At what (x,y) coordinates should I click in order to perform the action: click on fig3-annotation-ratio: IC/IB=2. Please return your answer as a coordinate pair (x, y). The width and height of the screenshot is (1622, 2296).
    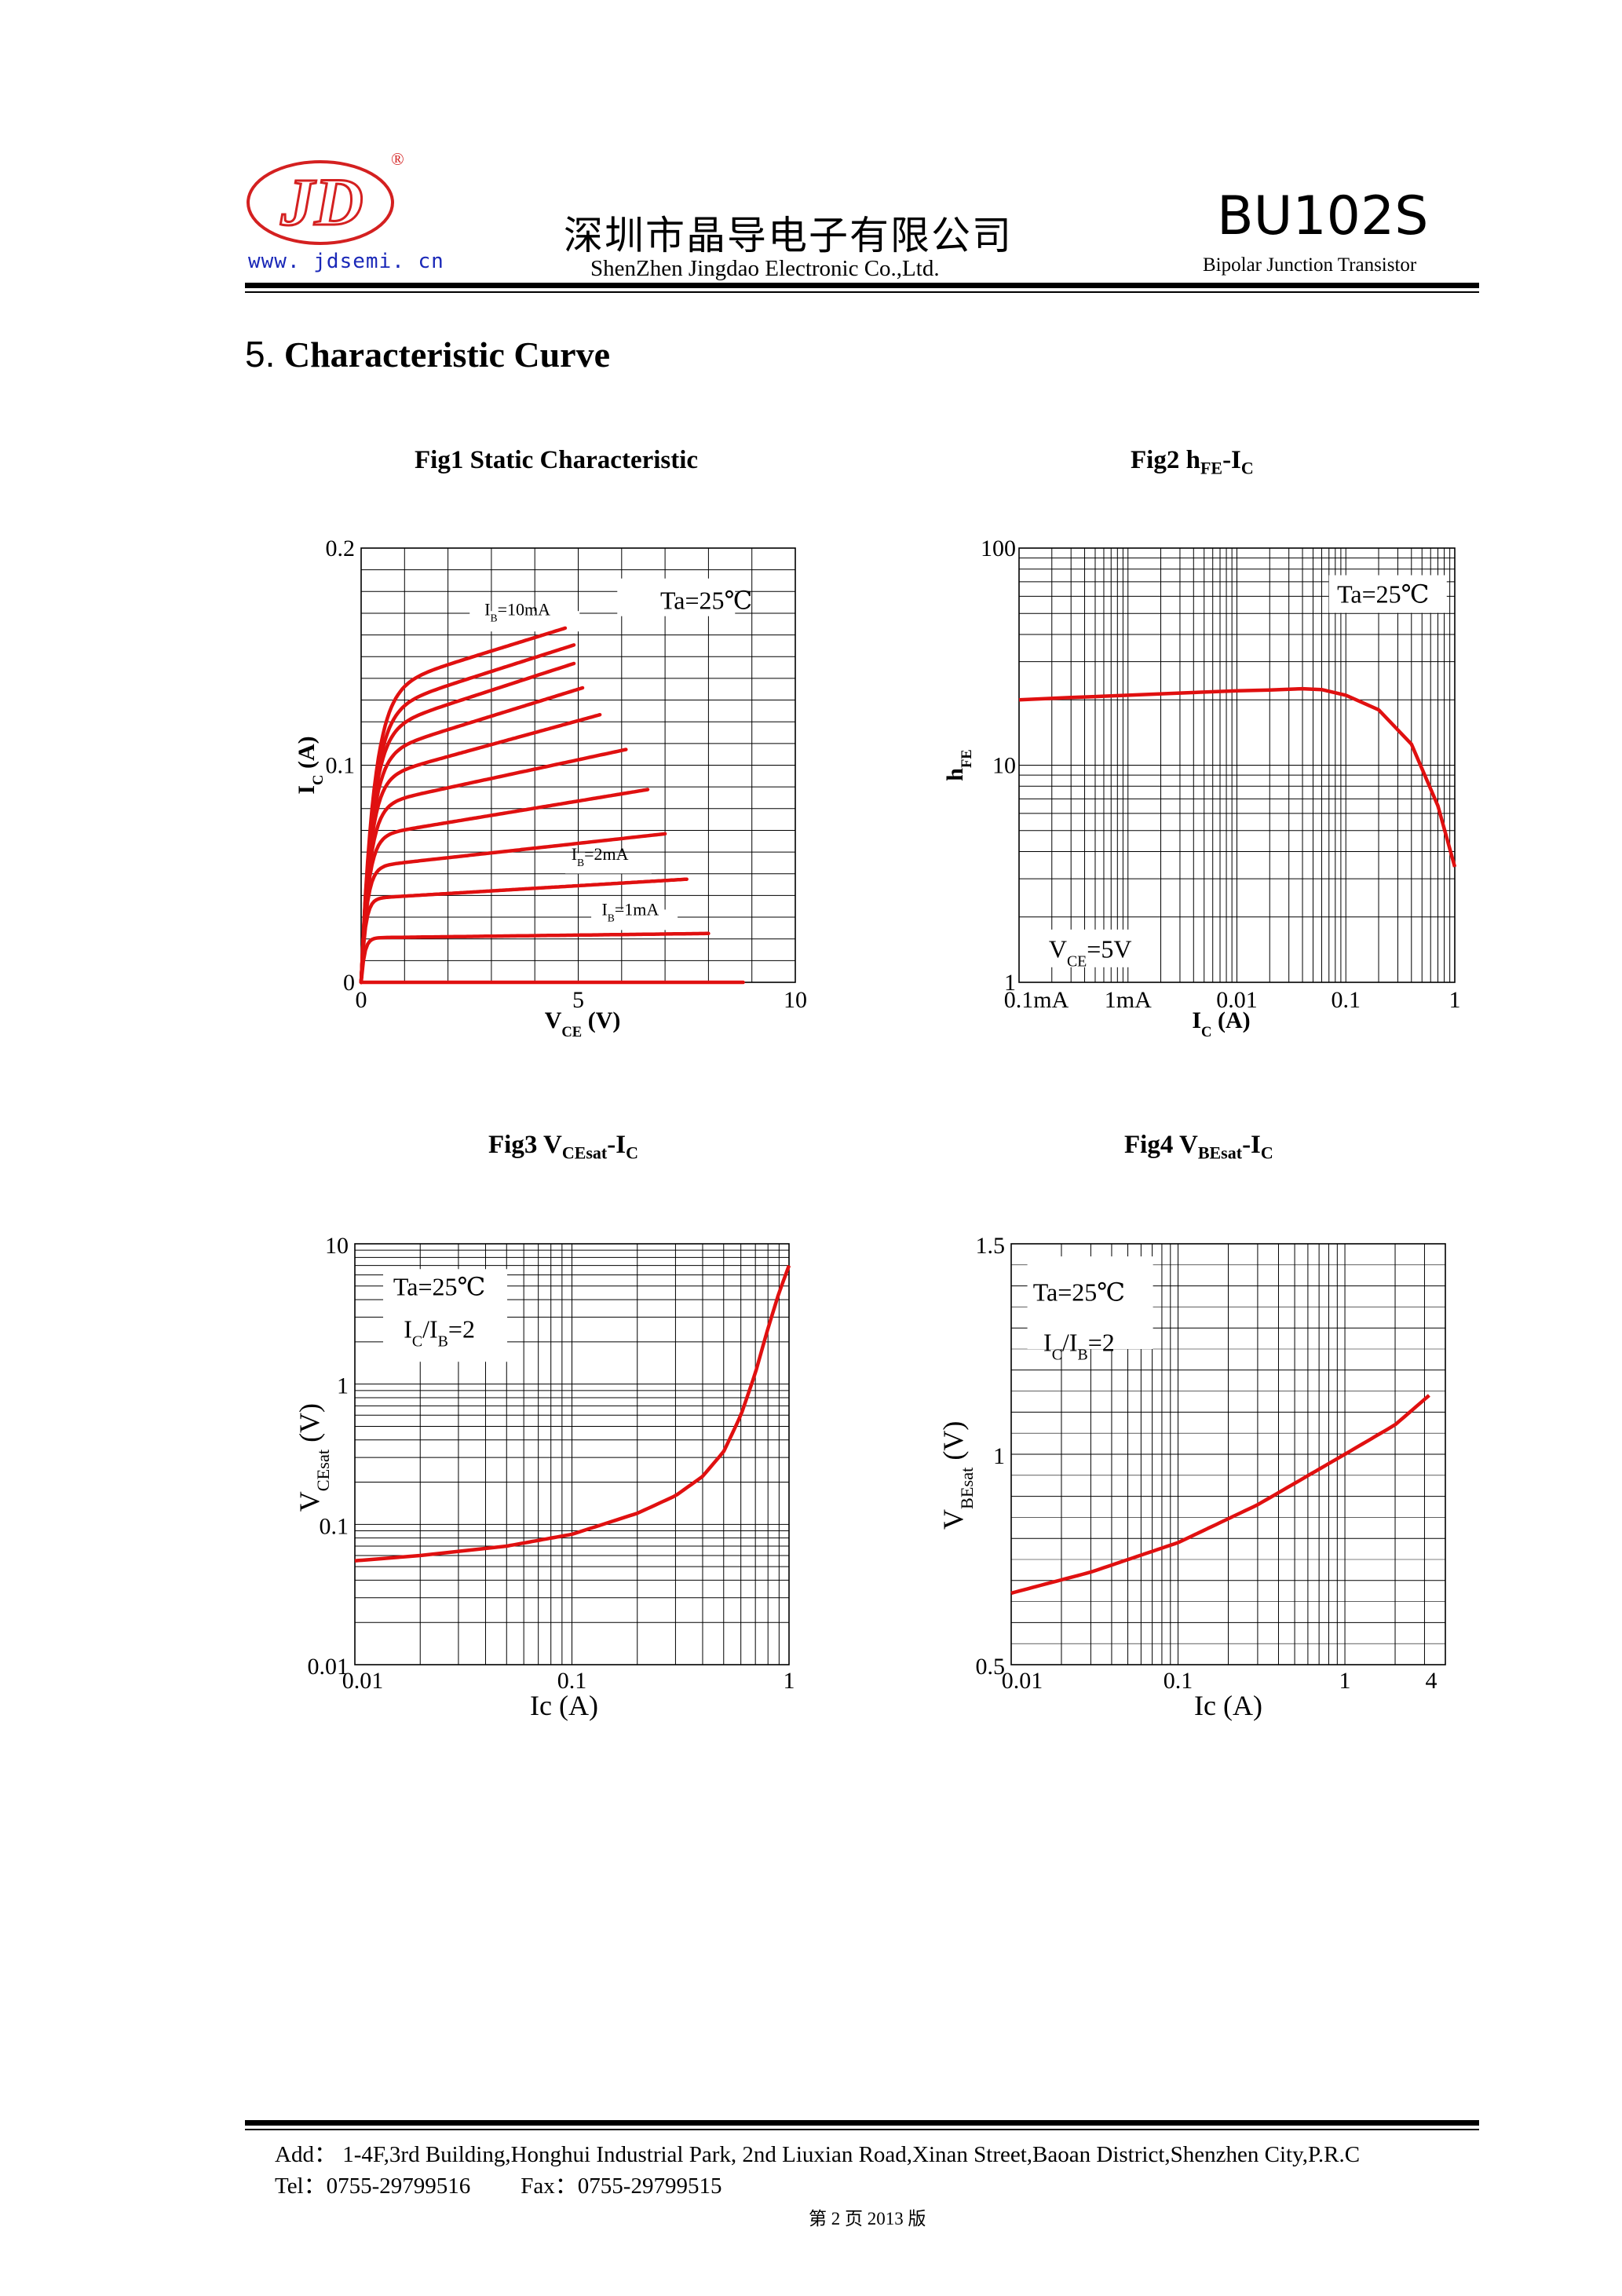
    Looking at the image, I should click on (439, 1332).